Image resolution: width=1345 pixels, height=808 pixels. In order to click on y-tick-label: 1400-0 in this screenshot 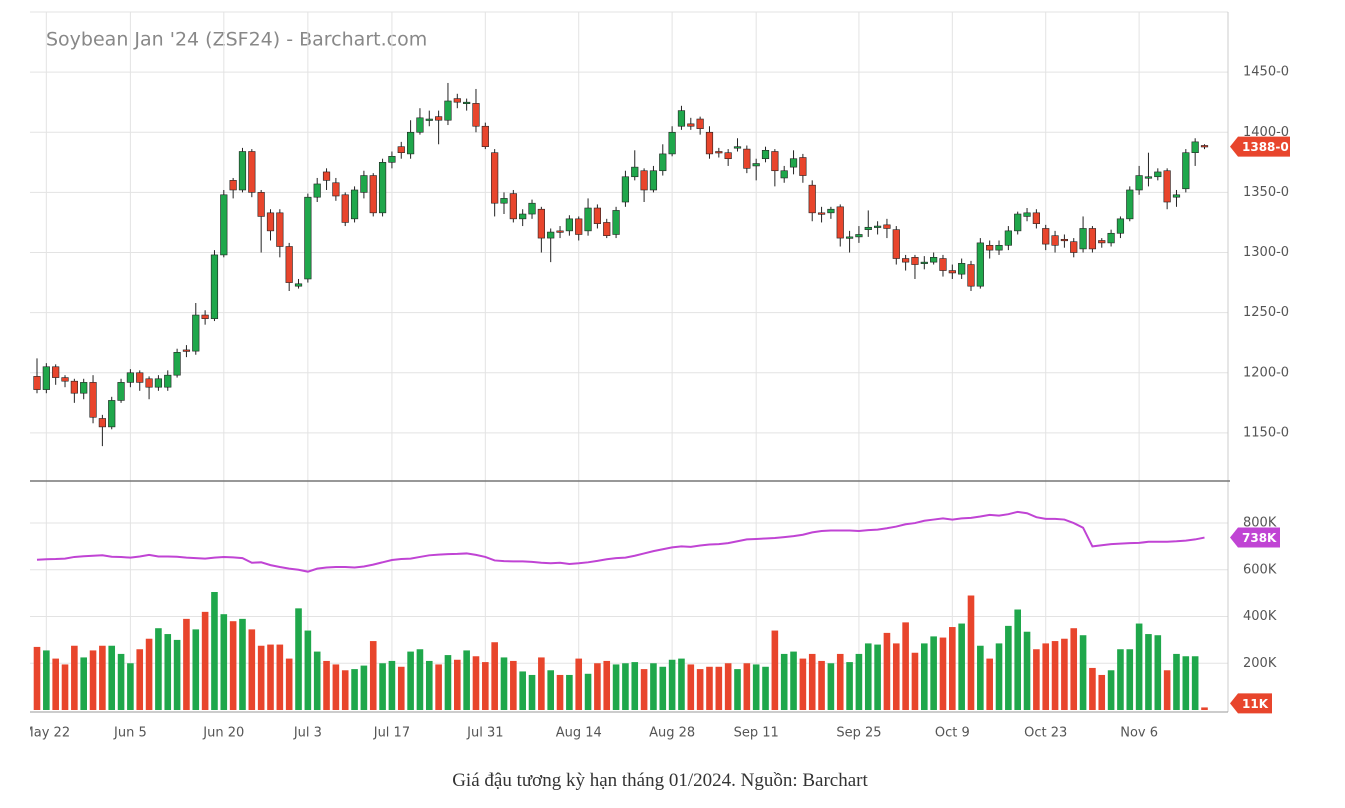, I will do `click(1266, 132)`.